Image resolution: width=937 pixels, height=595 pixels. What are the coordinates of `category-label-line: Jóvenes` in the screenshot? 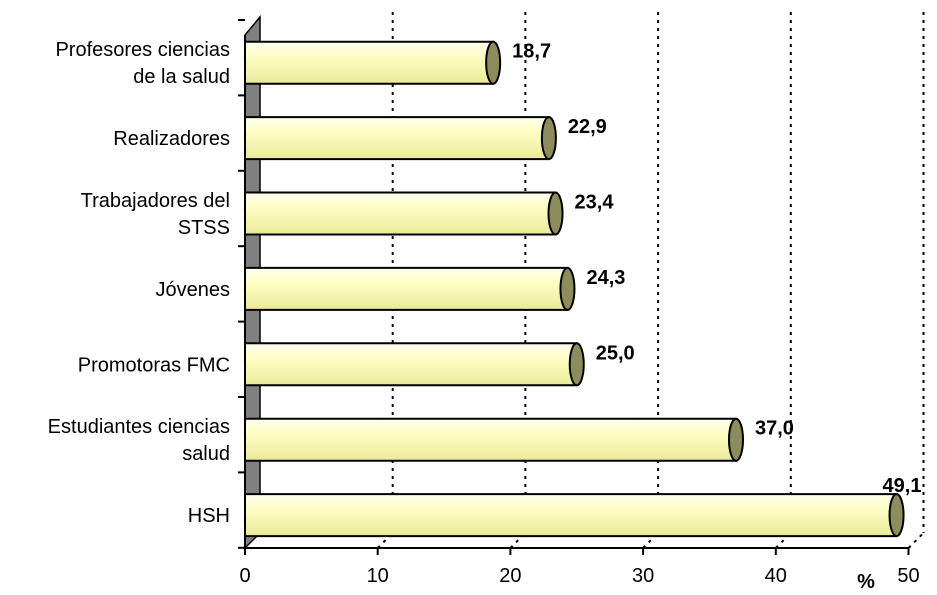 It's located at (193, 290).